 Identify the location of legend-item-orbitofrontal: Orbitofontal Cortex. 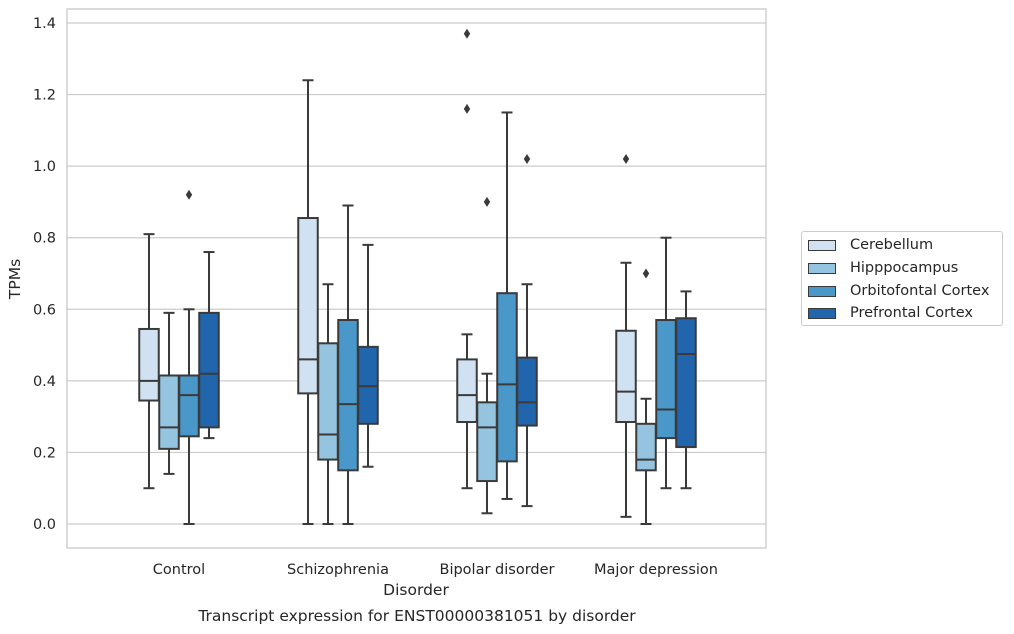
(898, 291).